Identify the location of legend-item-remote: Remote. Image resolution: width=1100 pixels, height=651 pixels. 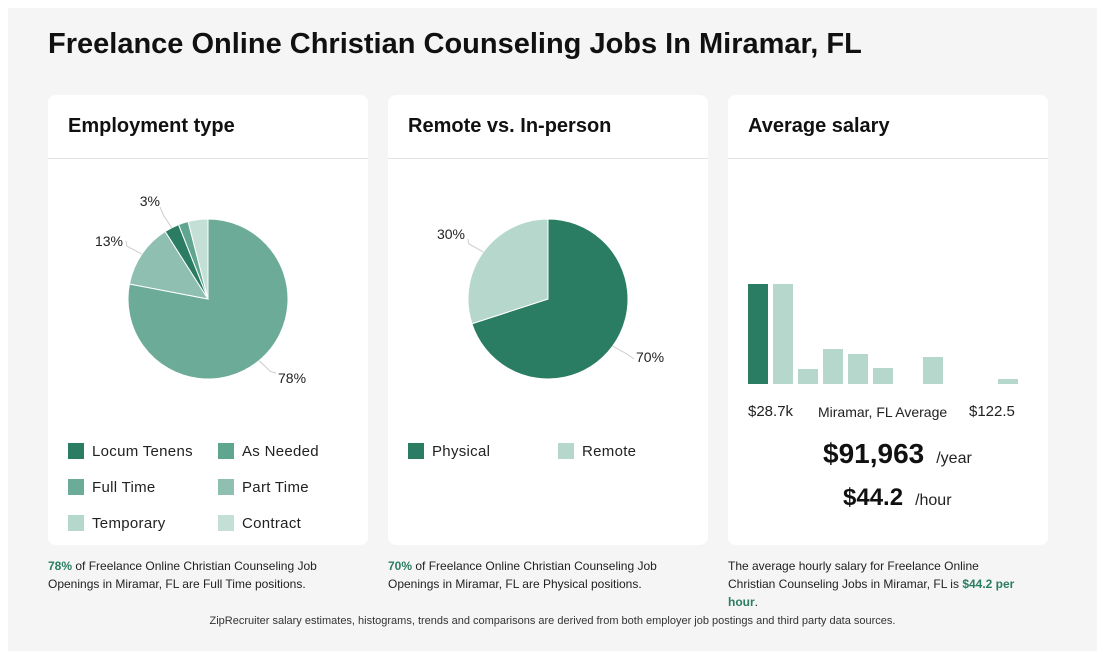
(597, 451).